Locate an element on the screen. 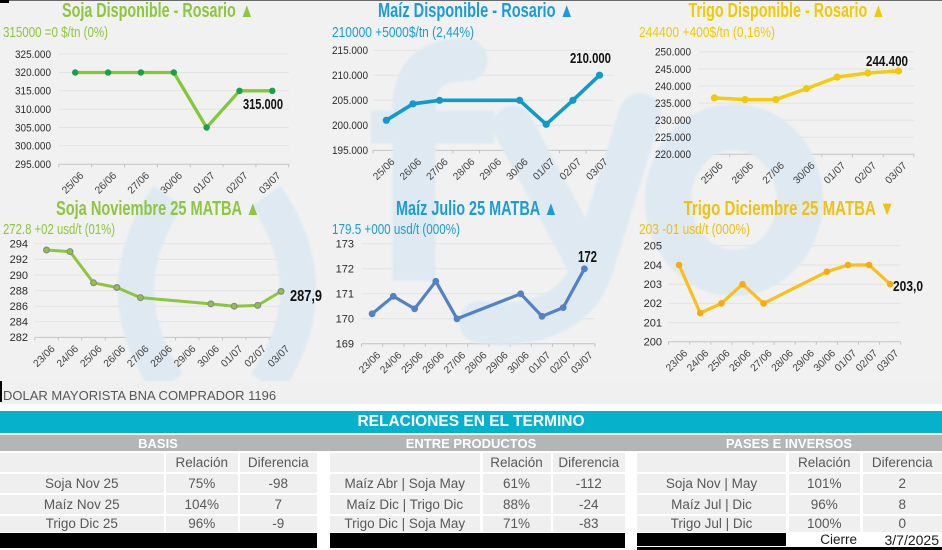  svg-text: 230.000 is located at coordinates (673, 121).